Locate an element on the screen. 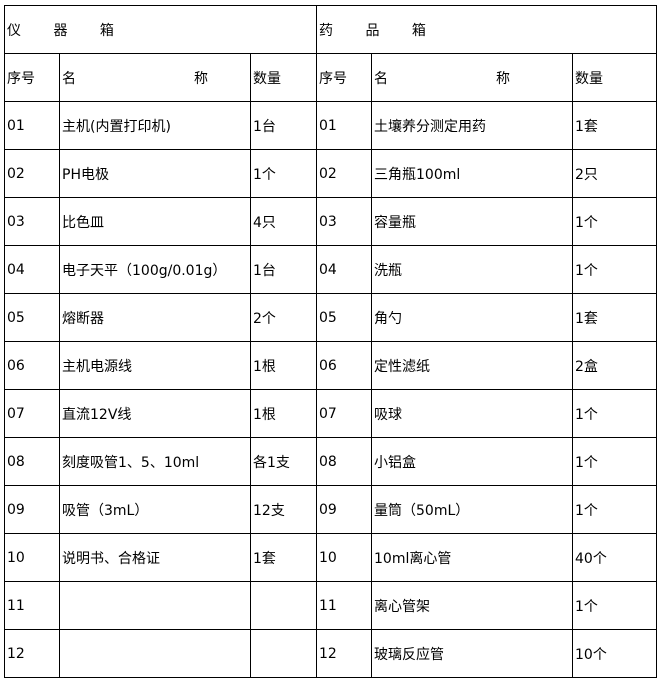 This screenshot has width=664, height=681. instrument-name-cell: 比色皿 is located at coordinates (155, 221).